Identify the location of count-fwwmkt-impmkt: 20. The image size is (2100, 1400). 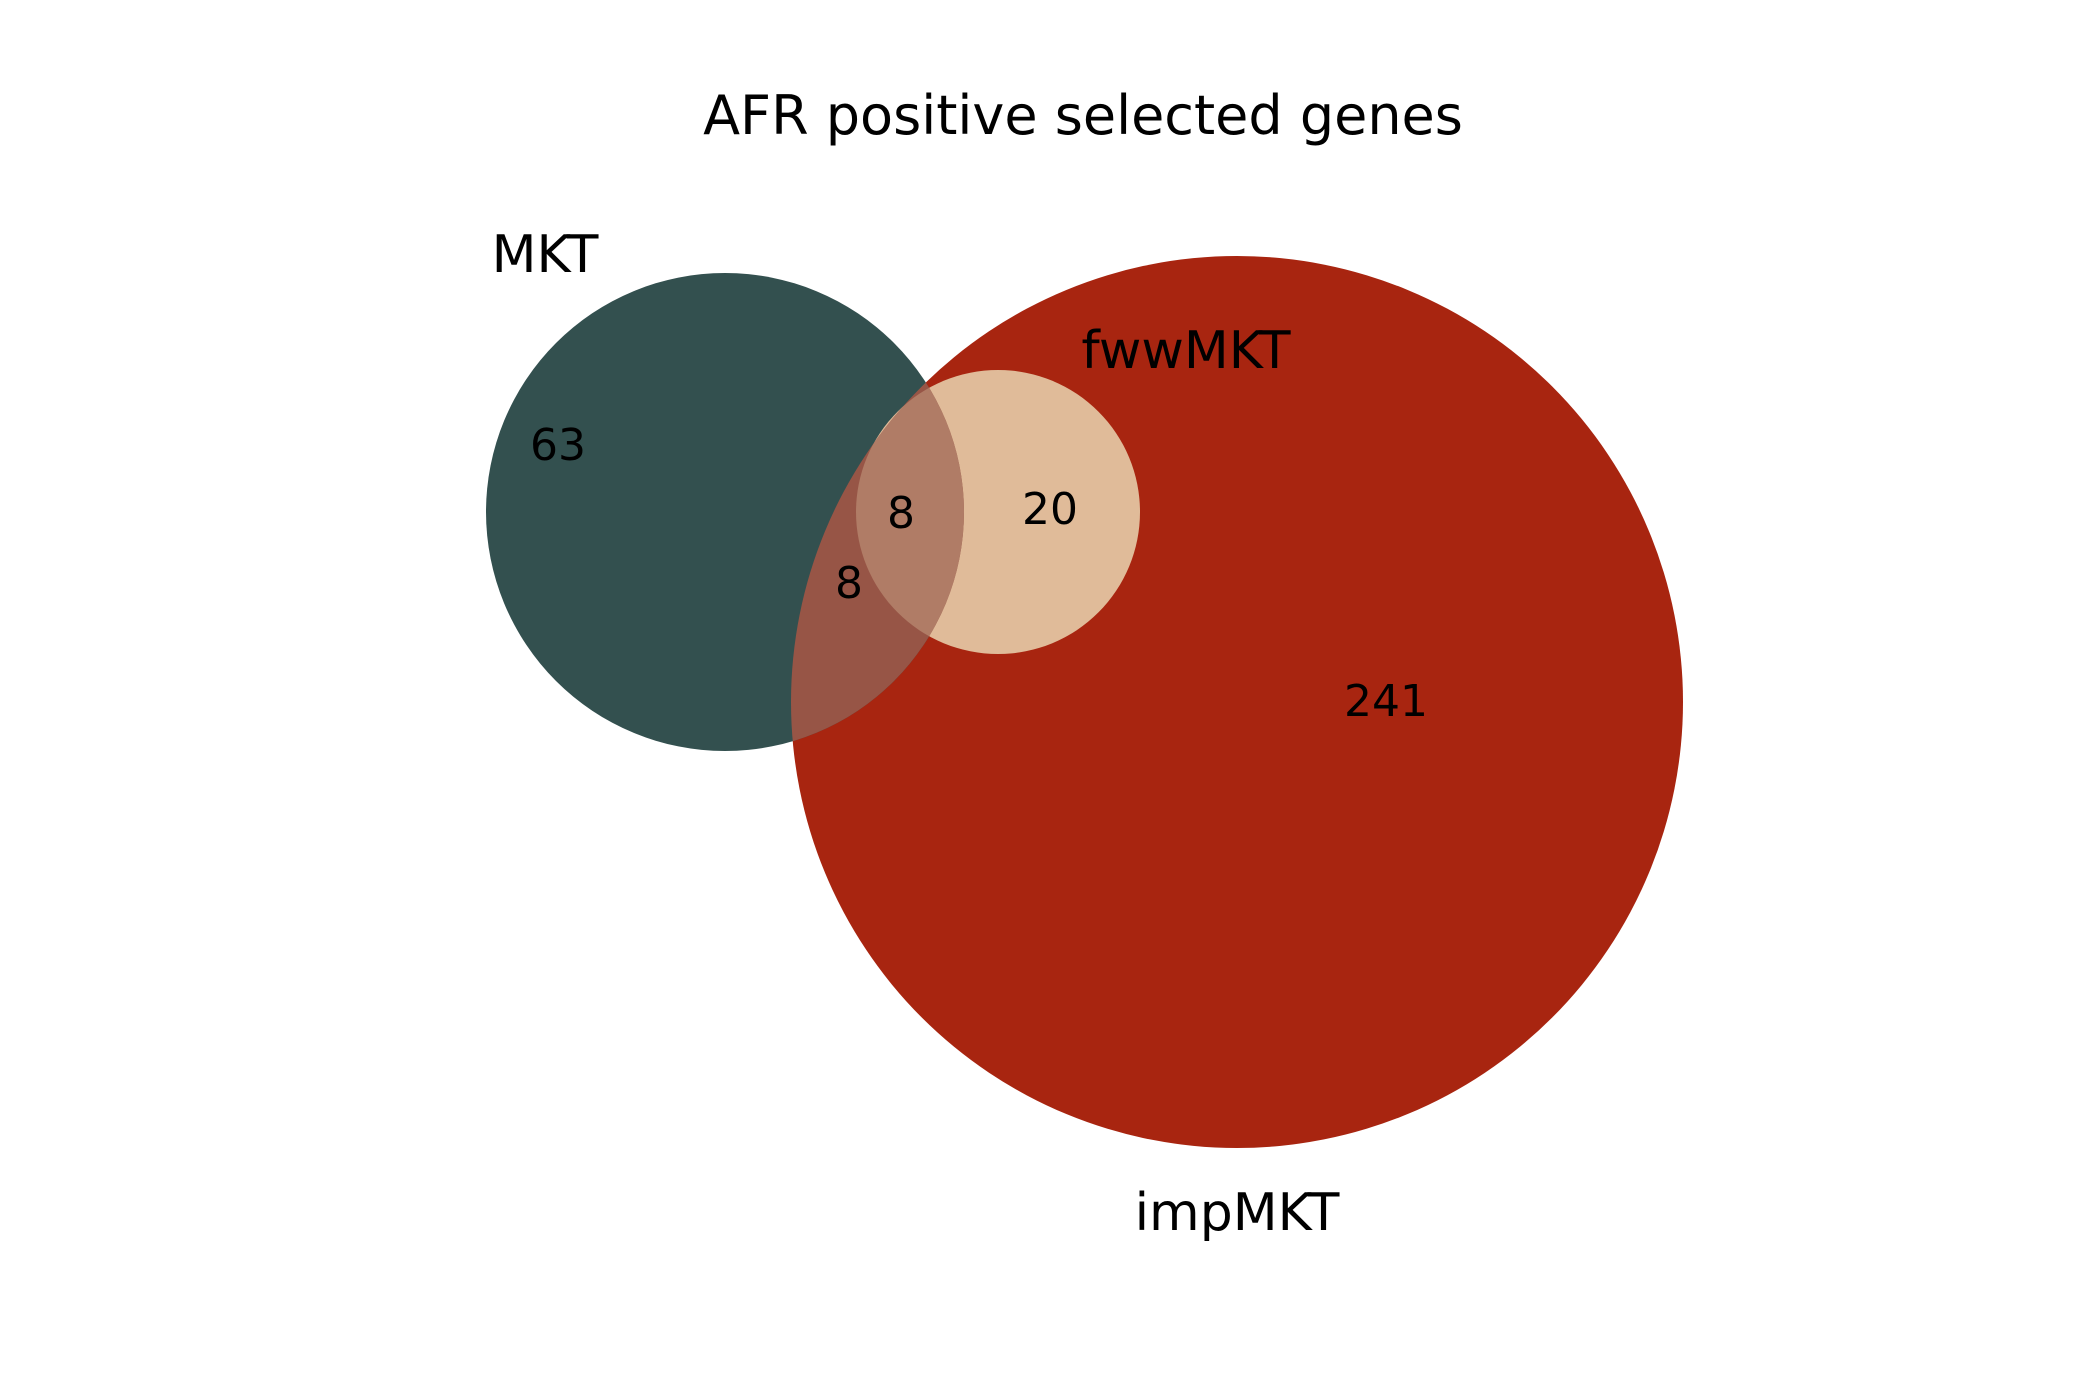
(1050, 509).